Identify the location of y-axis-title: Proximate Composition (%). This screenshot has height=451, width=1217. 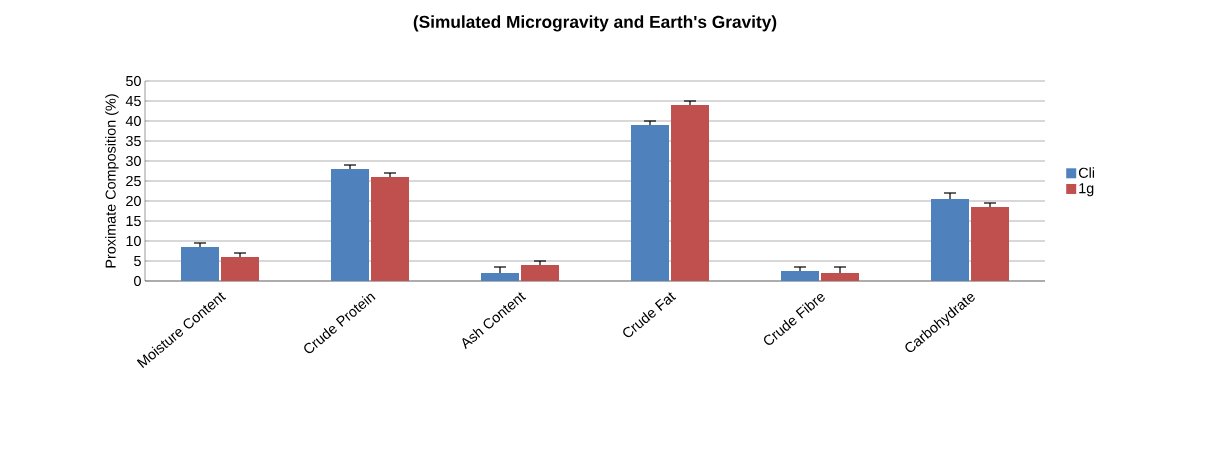
(112, 181).